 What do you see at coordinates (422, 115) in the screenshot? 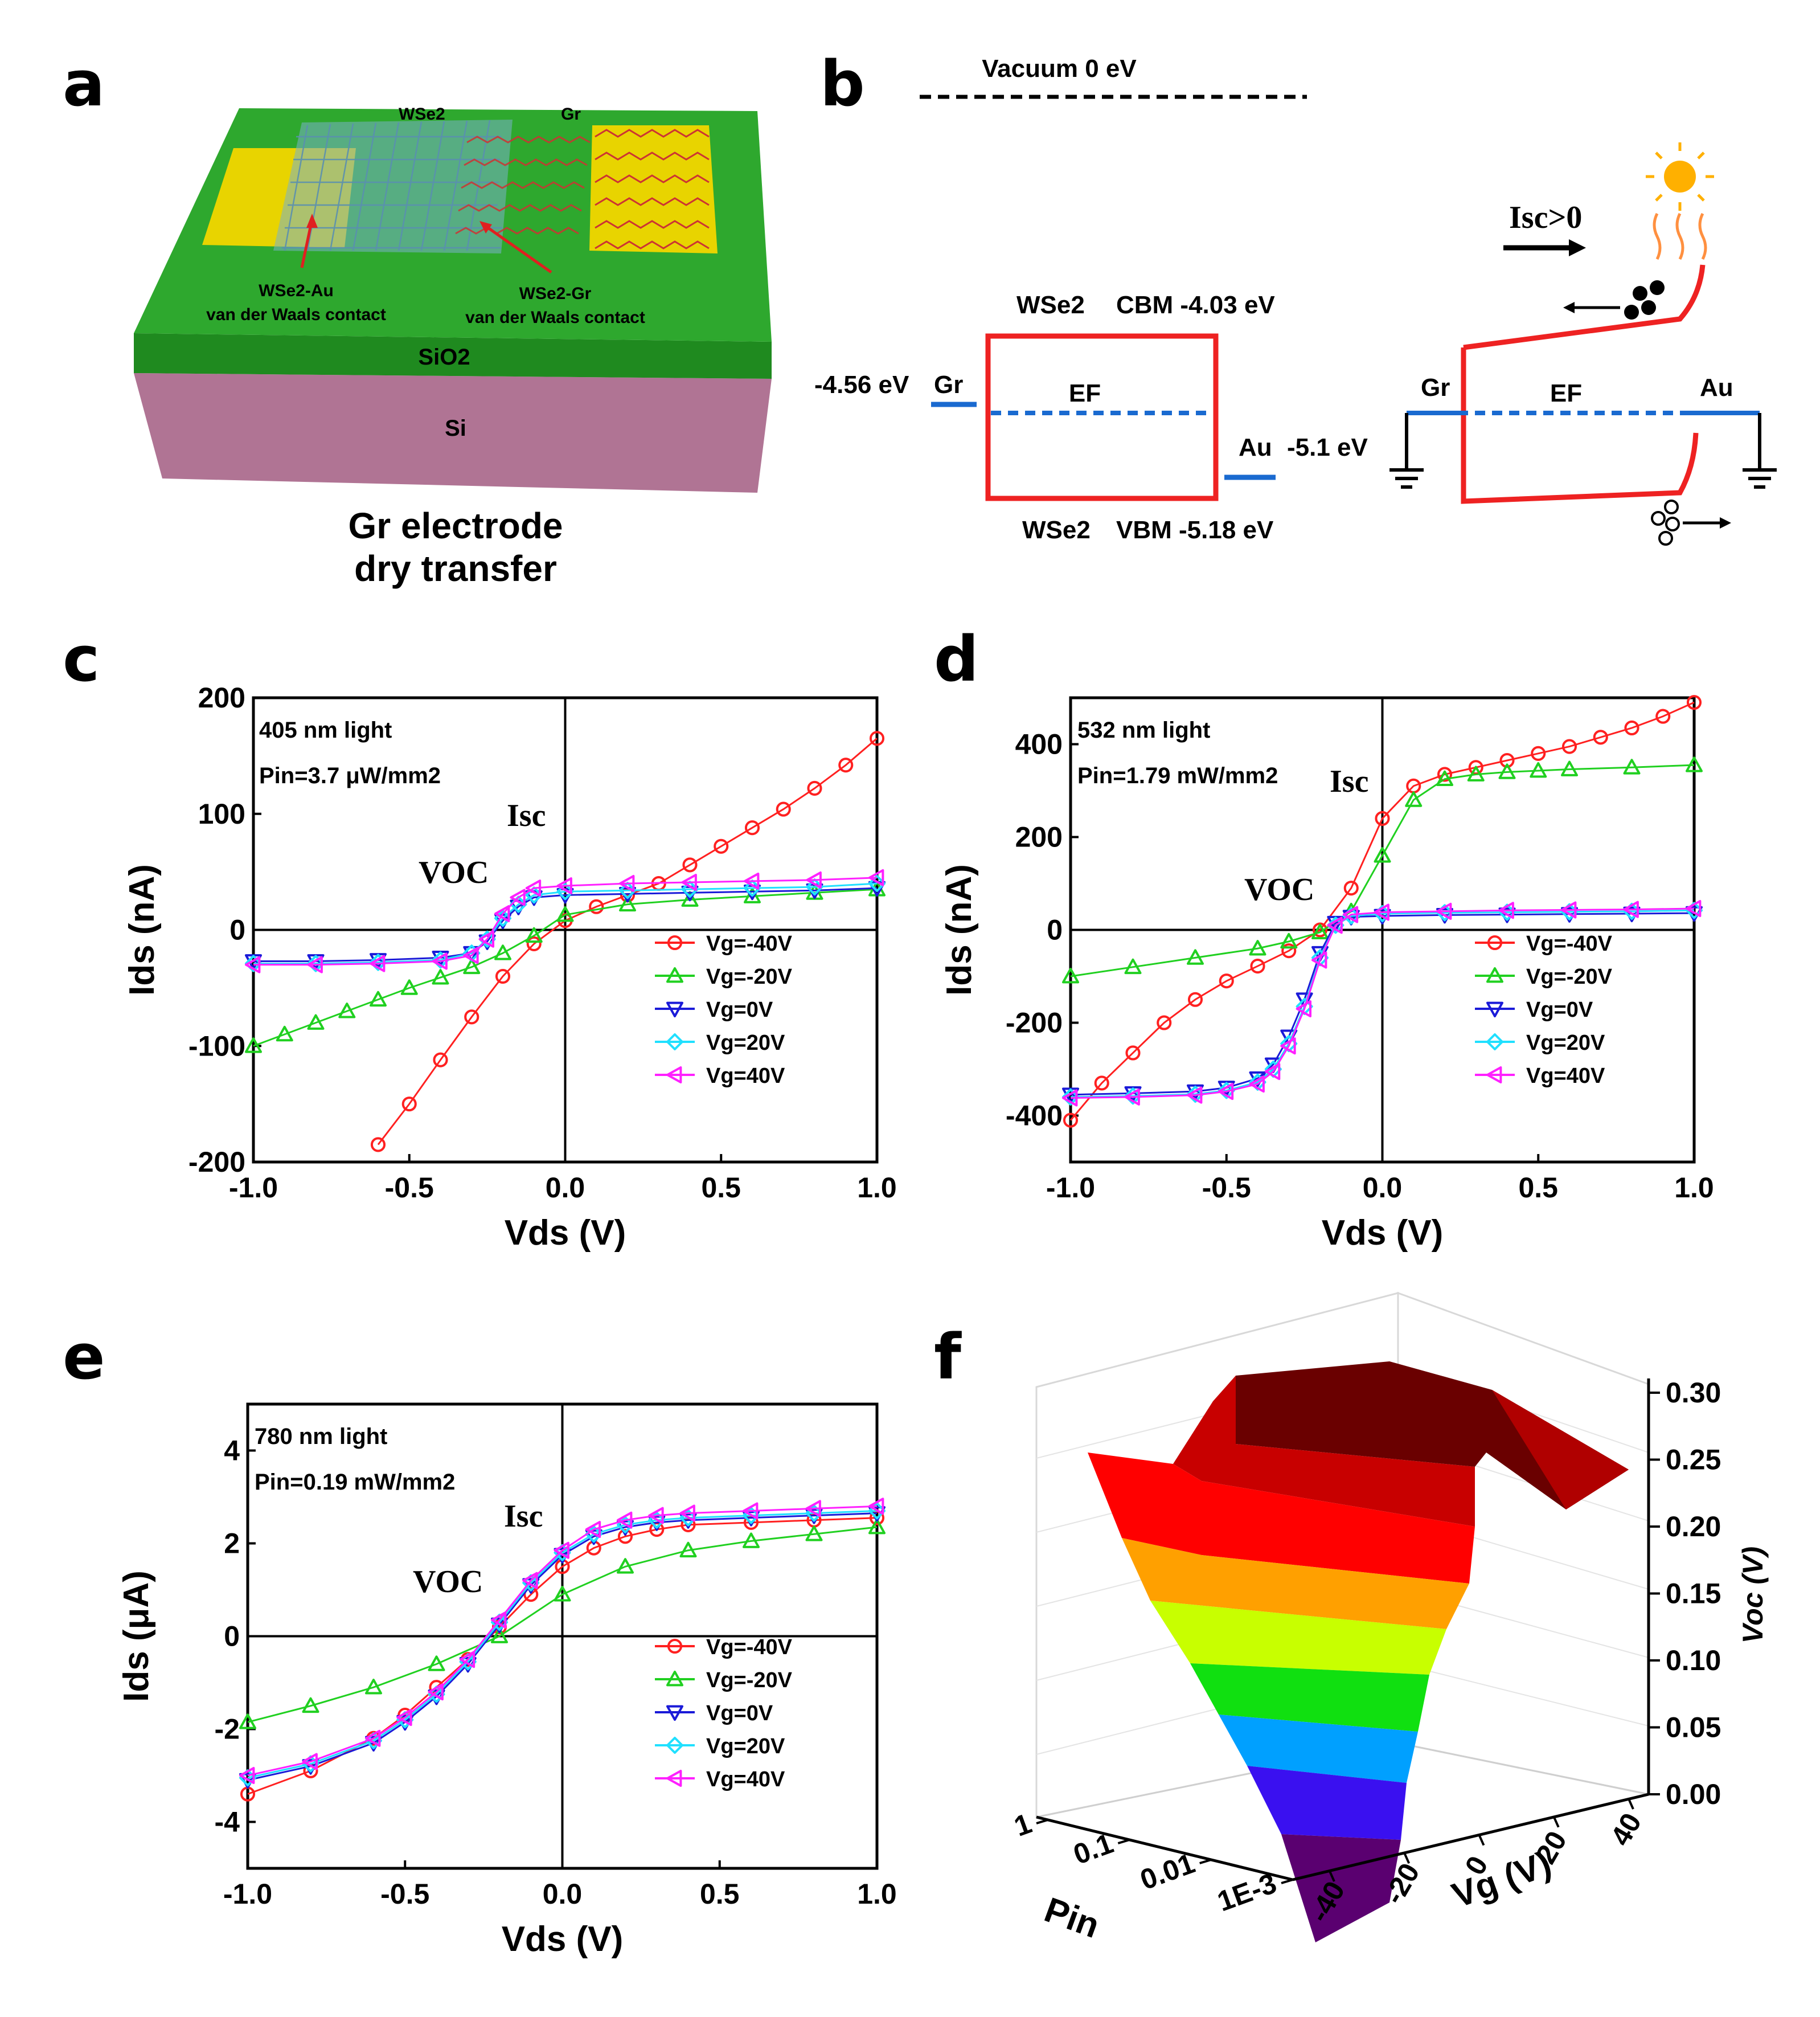
I see `wse2-top-label: WSe2` at bounding box center [422, 115].